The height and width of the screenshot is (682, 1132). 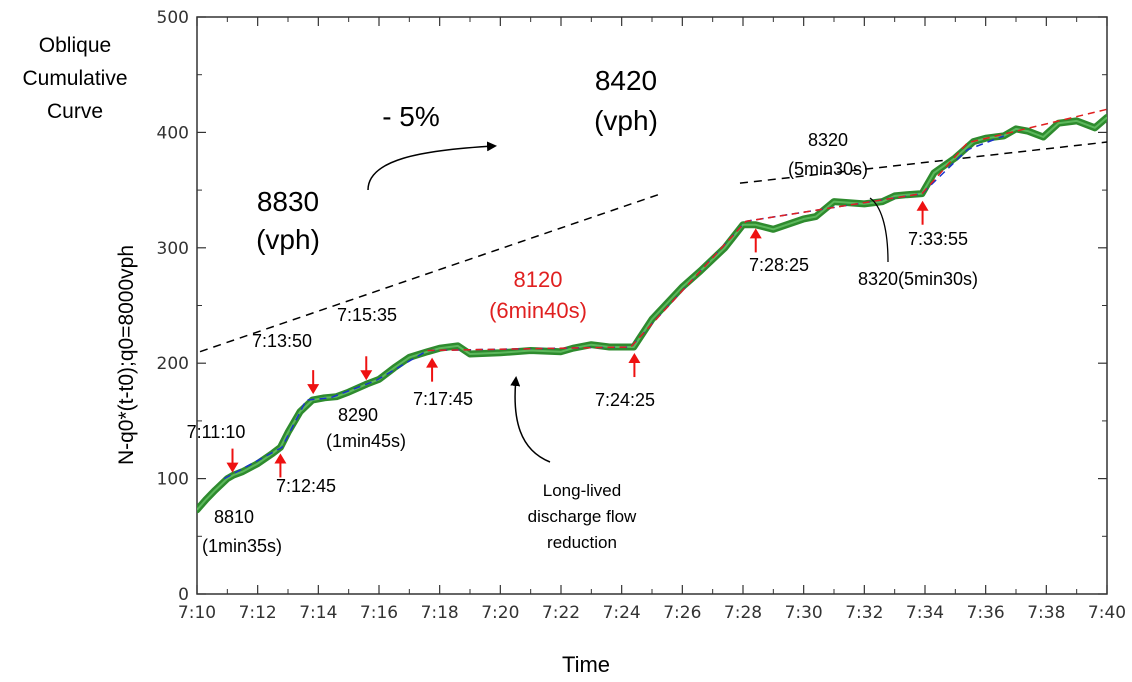 What do you see at coordinates (538, 279) in the screenshot?
I see `rate-8120-value: 8120` at bounding box center [538, 279].